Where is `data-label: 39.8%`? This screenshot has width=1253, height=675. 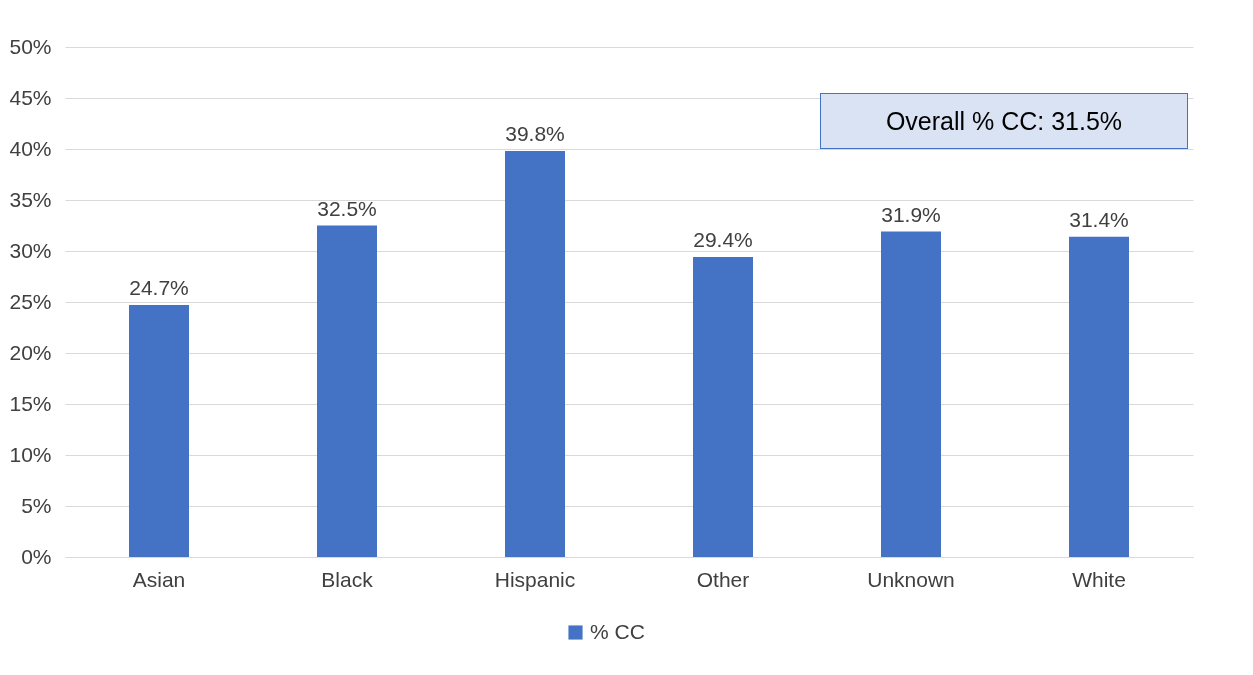 data-label: 39.8% is located at coordinates (535, 134).